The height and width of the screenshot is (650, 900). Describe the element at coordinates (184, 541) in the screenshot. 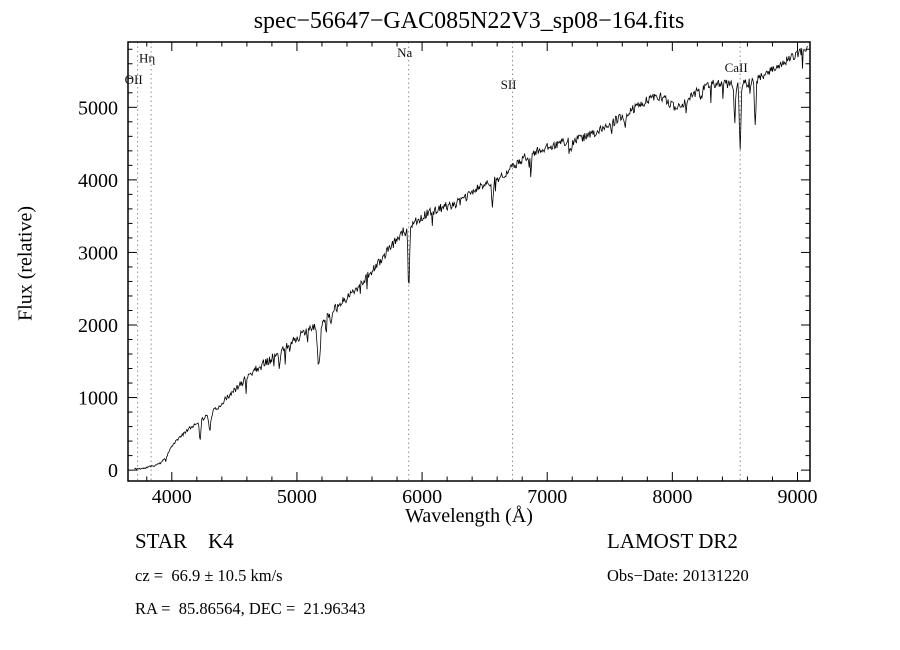

I see `classification-text: STAR K4` at that location.